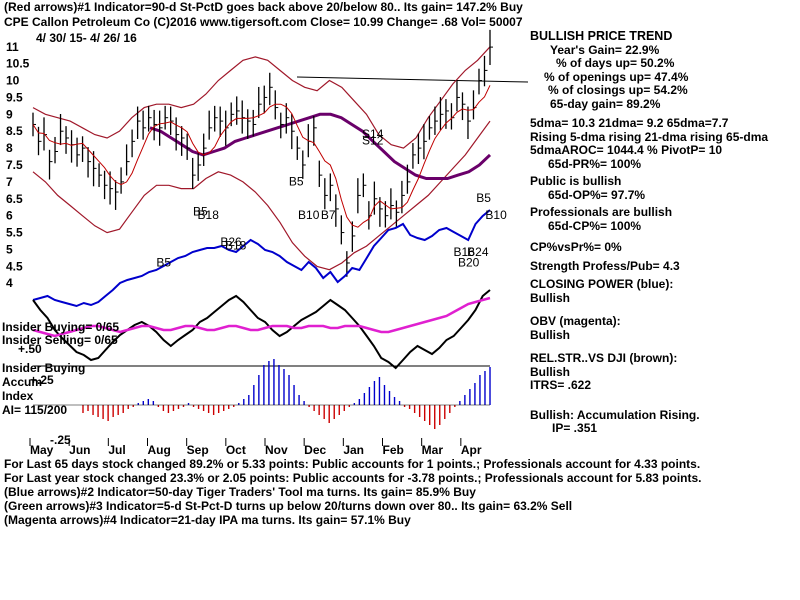 The image size is (800, 600). Describe the element at coordinates (601, 212) in the screenshot. I see `professionals-status: Professionals are bullish` at that location.